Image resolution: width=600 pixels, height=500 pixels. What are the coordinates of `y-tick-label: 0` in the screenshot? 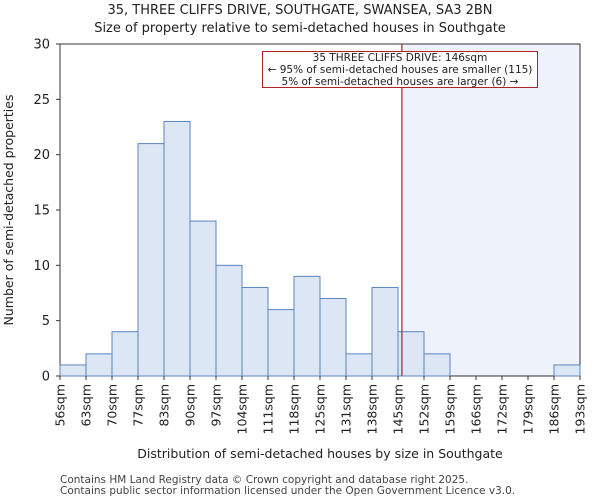 It's located at (46, 377).